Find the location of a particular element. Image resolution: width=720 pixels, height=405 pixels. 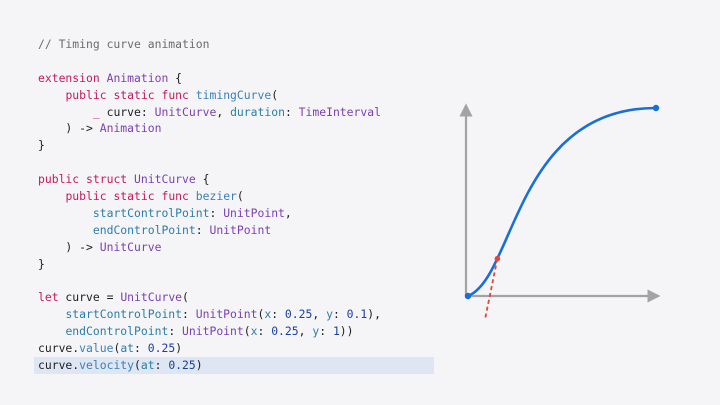

curve-end-point is located at coordinates (656, 108).